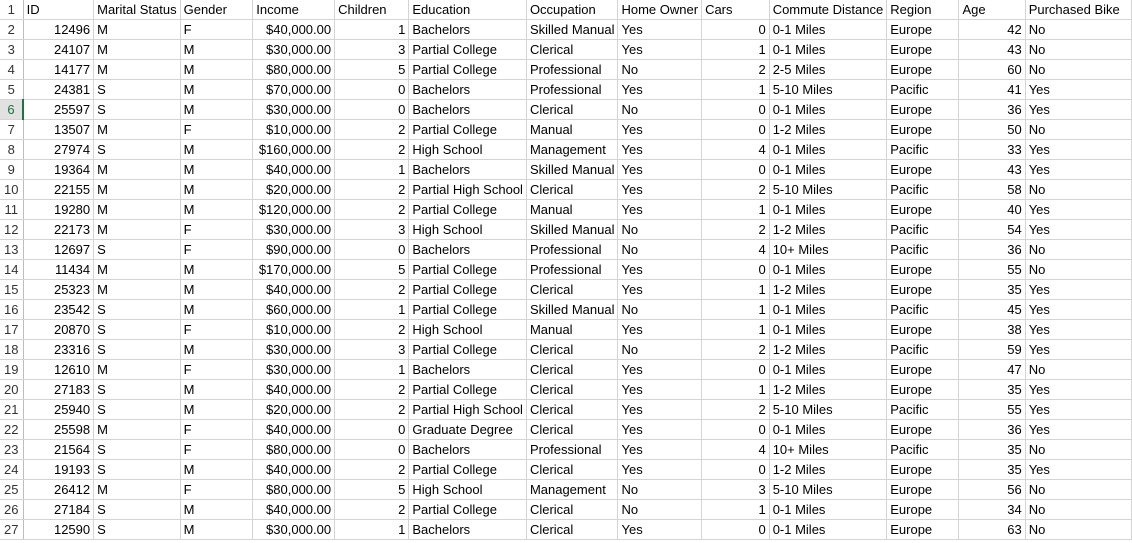 Image resolution: width=1132 pixels, height=543 pixels. What do you see at coordinates (59, 489) in the screenshot?
I see `table-cell: 26412` at bounding box center [59, 489].